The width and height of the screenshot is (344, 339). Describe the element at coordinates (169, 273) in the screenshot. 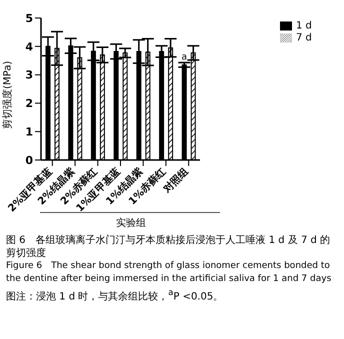

I see `text: Figure 6 The shear bond strength of glass ionomer cements bonded to the dentine after being immersed in the artificial saliva for 1 and 7 days` at that location.